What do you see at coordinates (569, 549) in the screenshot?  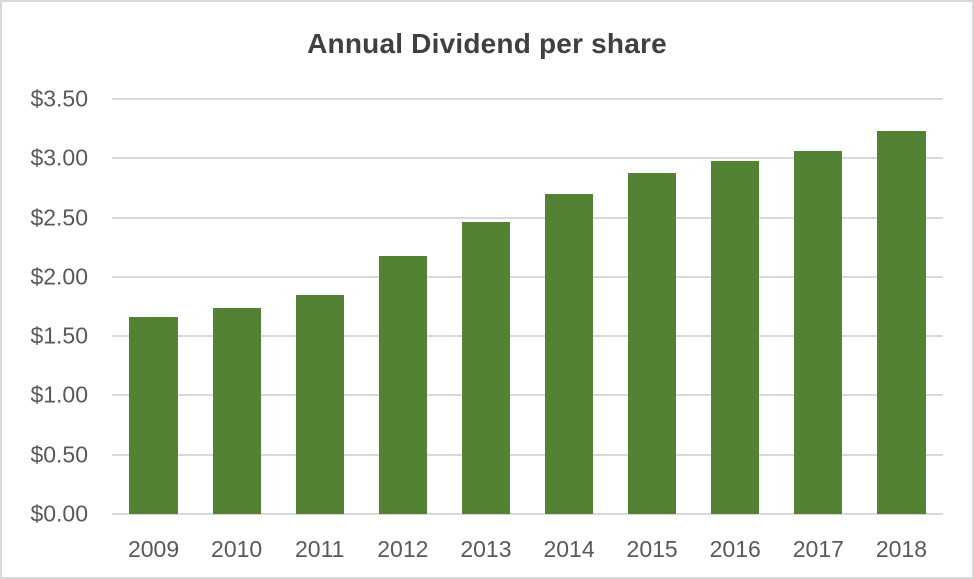 I see `x-tick-label-2014: 2014` at bounding box center [569, 549].